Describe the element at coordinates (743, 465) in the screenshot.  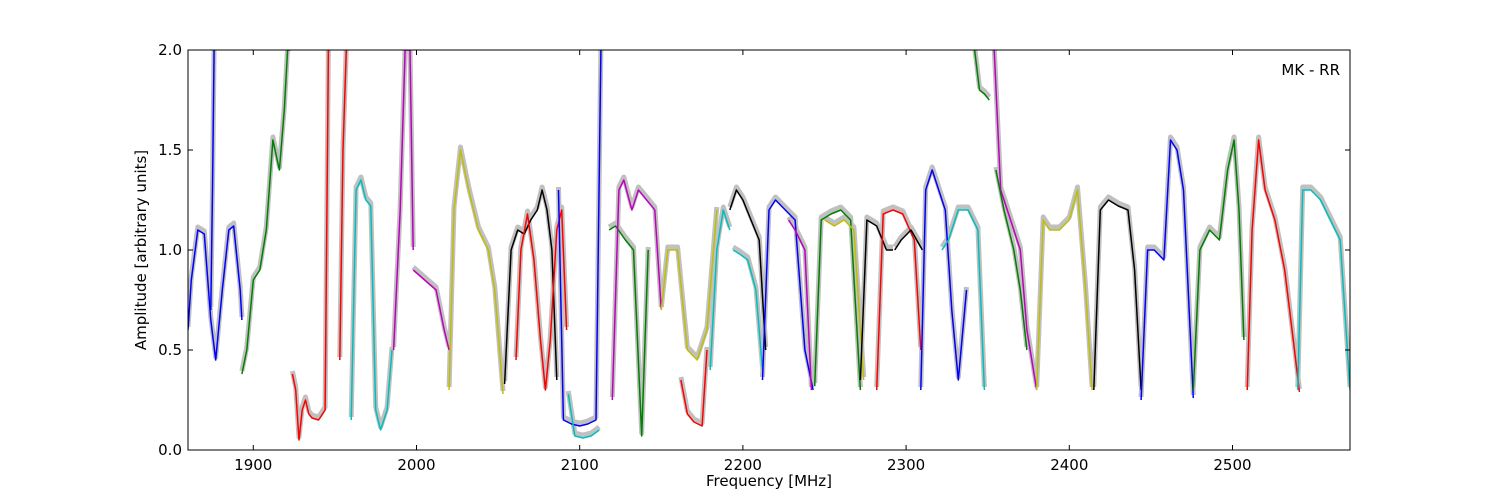
I see `x-tick-label: 2200` at that location.